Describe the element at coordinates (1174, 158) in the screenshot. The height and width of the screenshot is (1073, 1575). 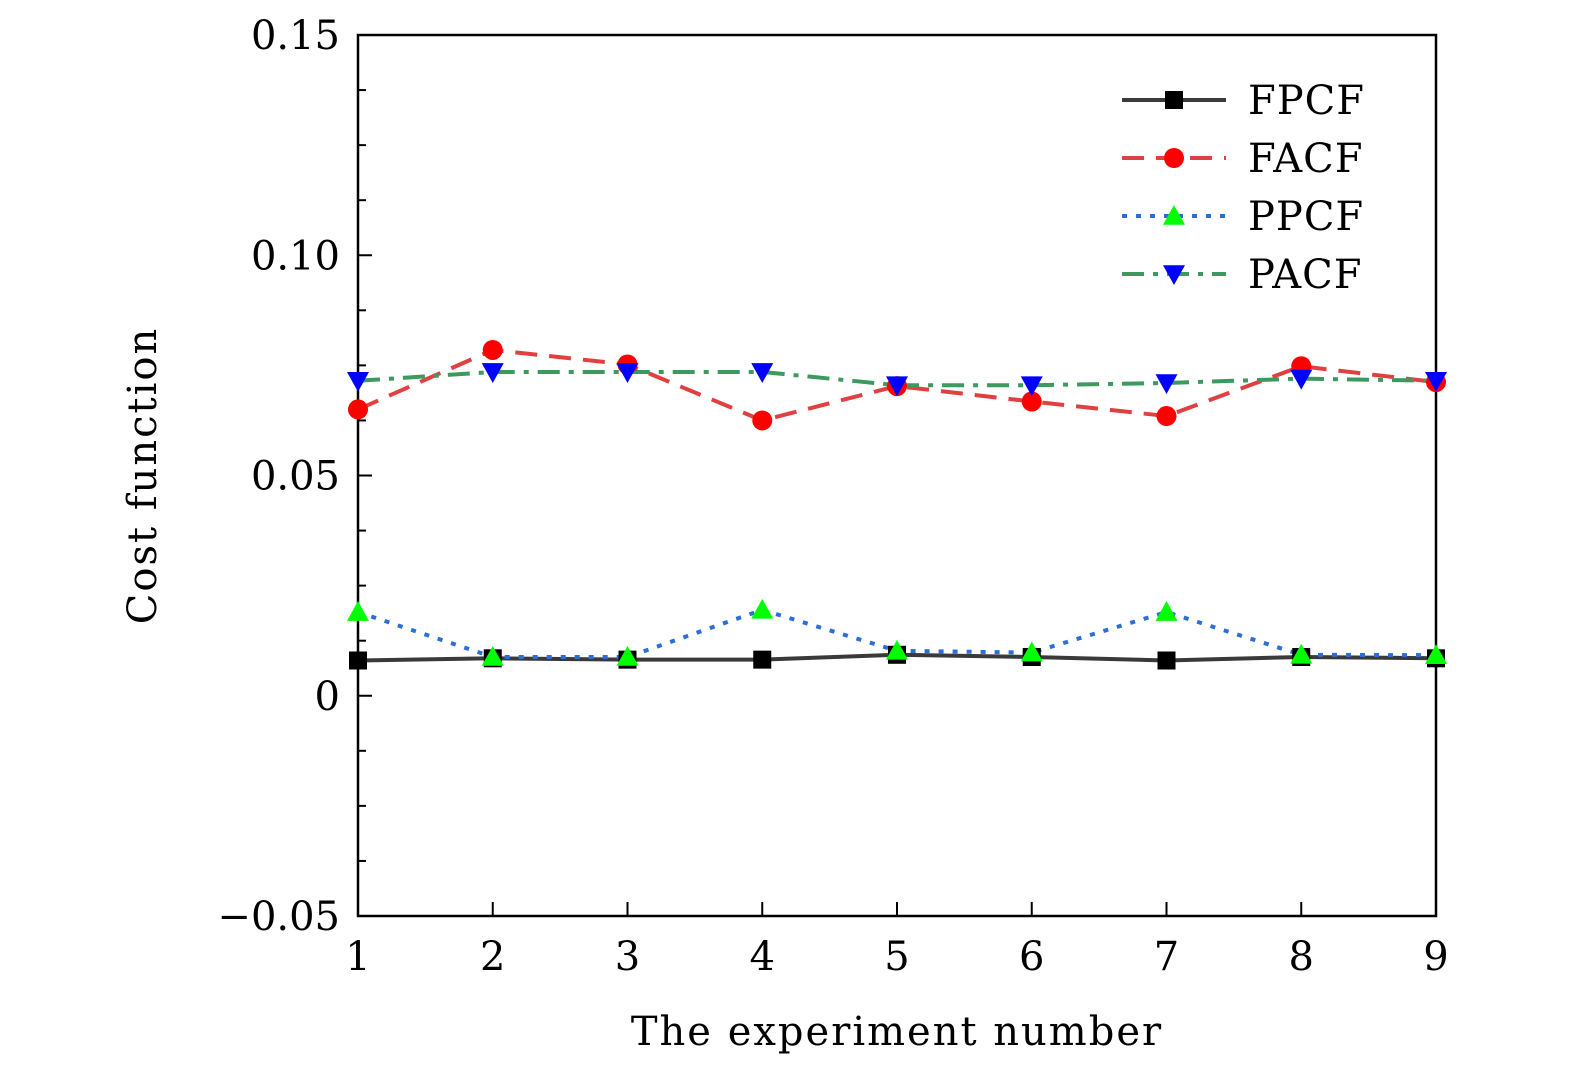
I see `legend-marker-facf` at that location.